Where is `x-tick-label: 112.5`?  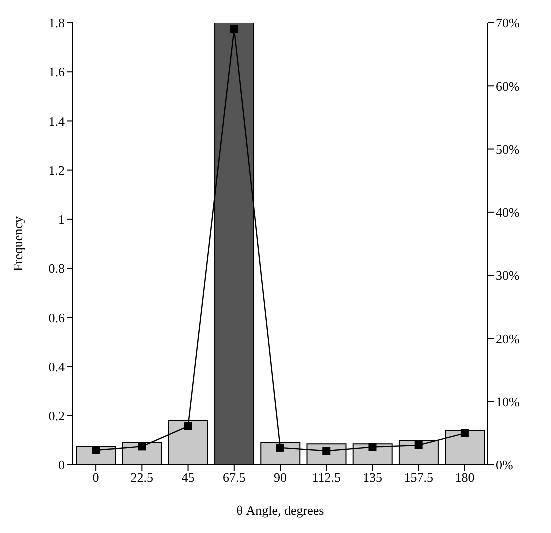 x-tick-label: 112.5 is located at coordinates (326, 478).